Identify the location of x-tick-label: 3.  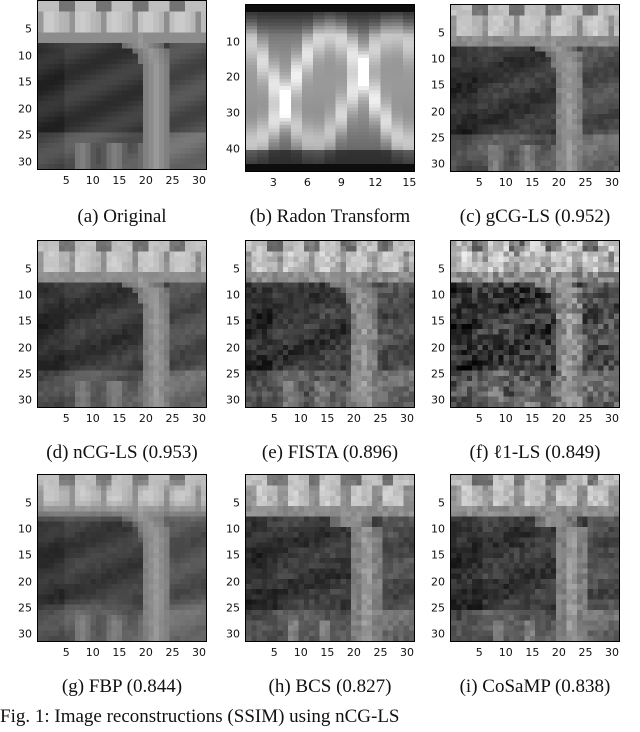
(273, 182).